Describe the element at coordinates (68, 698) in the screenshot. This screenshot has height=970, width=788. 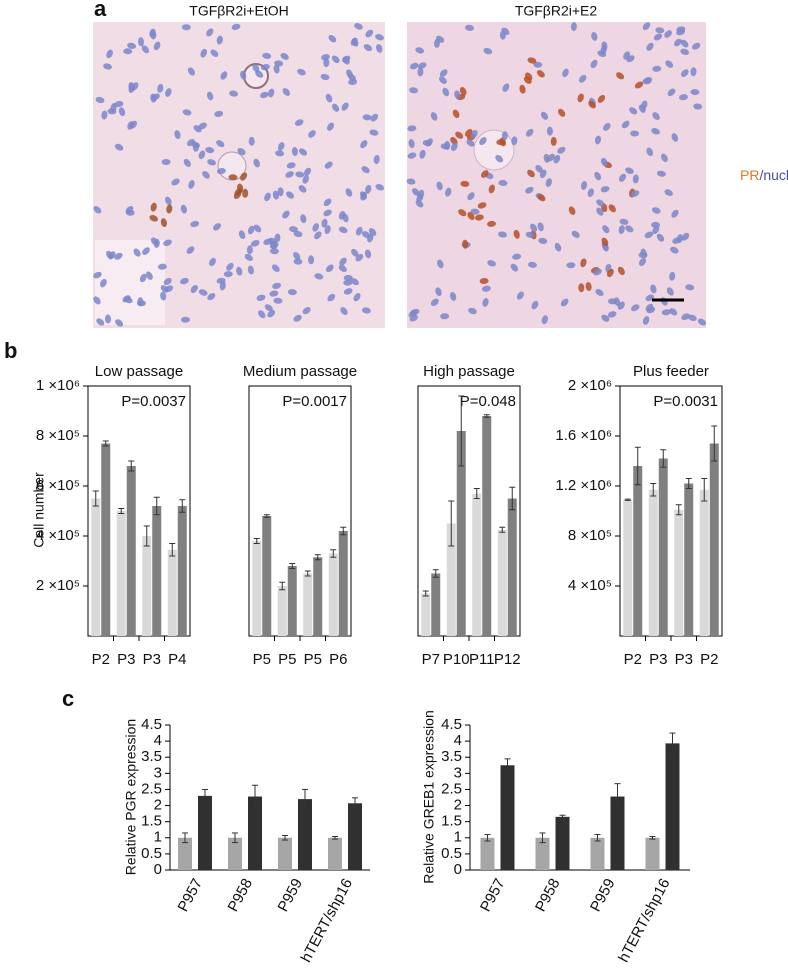
I see `panel-label: c` at that location.